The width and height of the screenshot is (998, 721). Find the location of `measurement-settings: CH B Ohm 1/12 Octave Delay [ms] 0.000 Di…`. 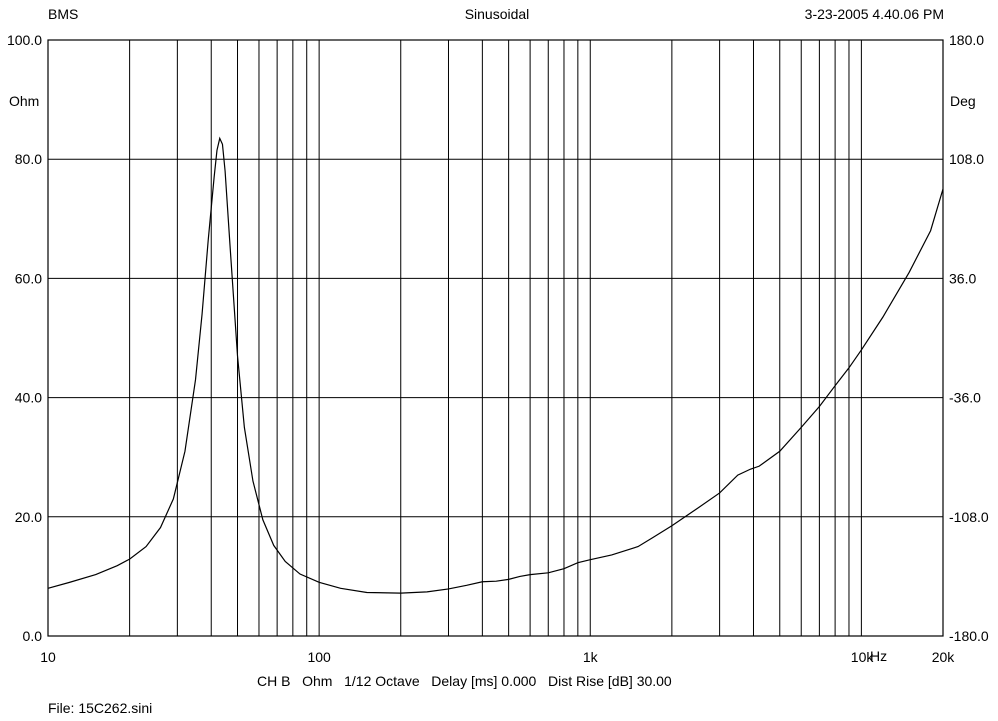

measurement-settings: CH B Ohm 1/12 Octave Delay [ms] 0.000 Di… is located at coordinates (464, 681).